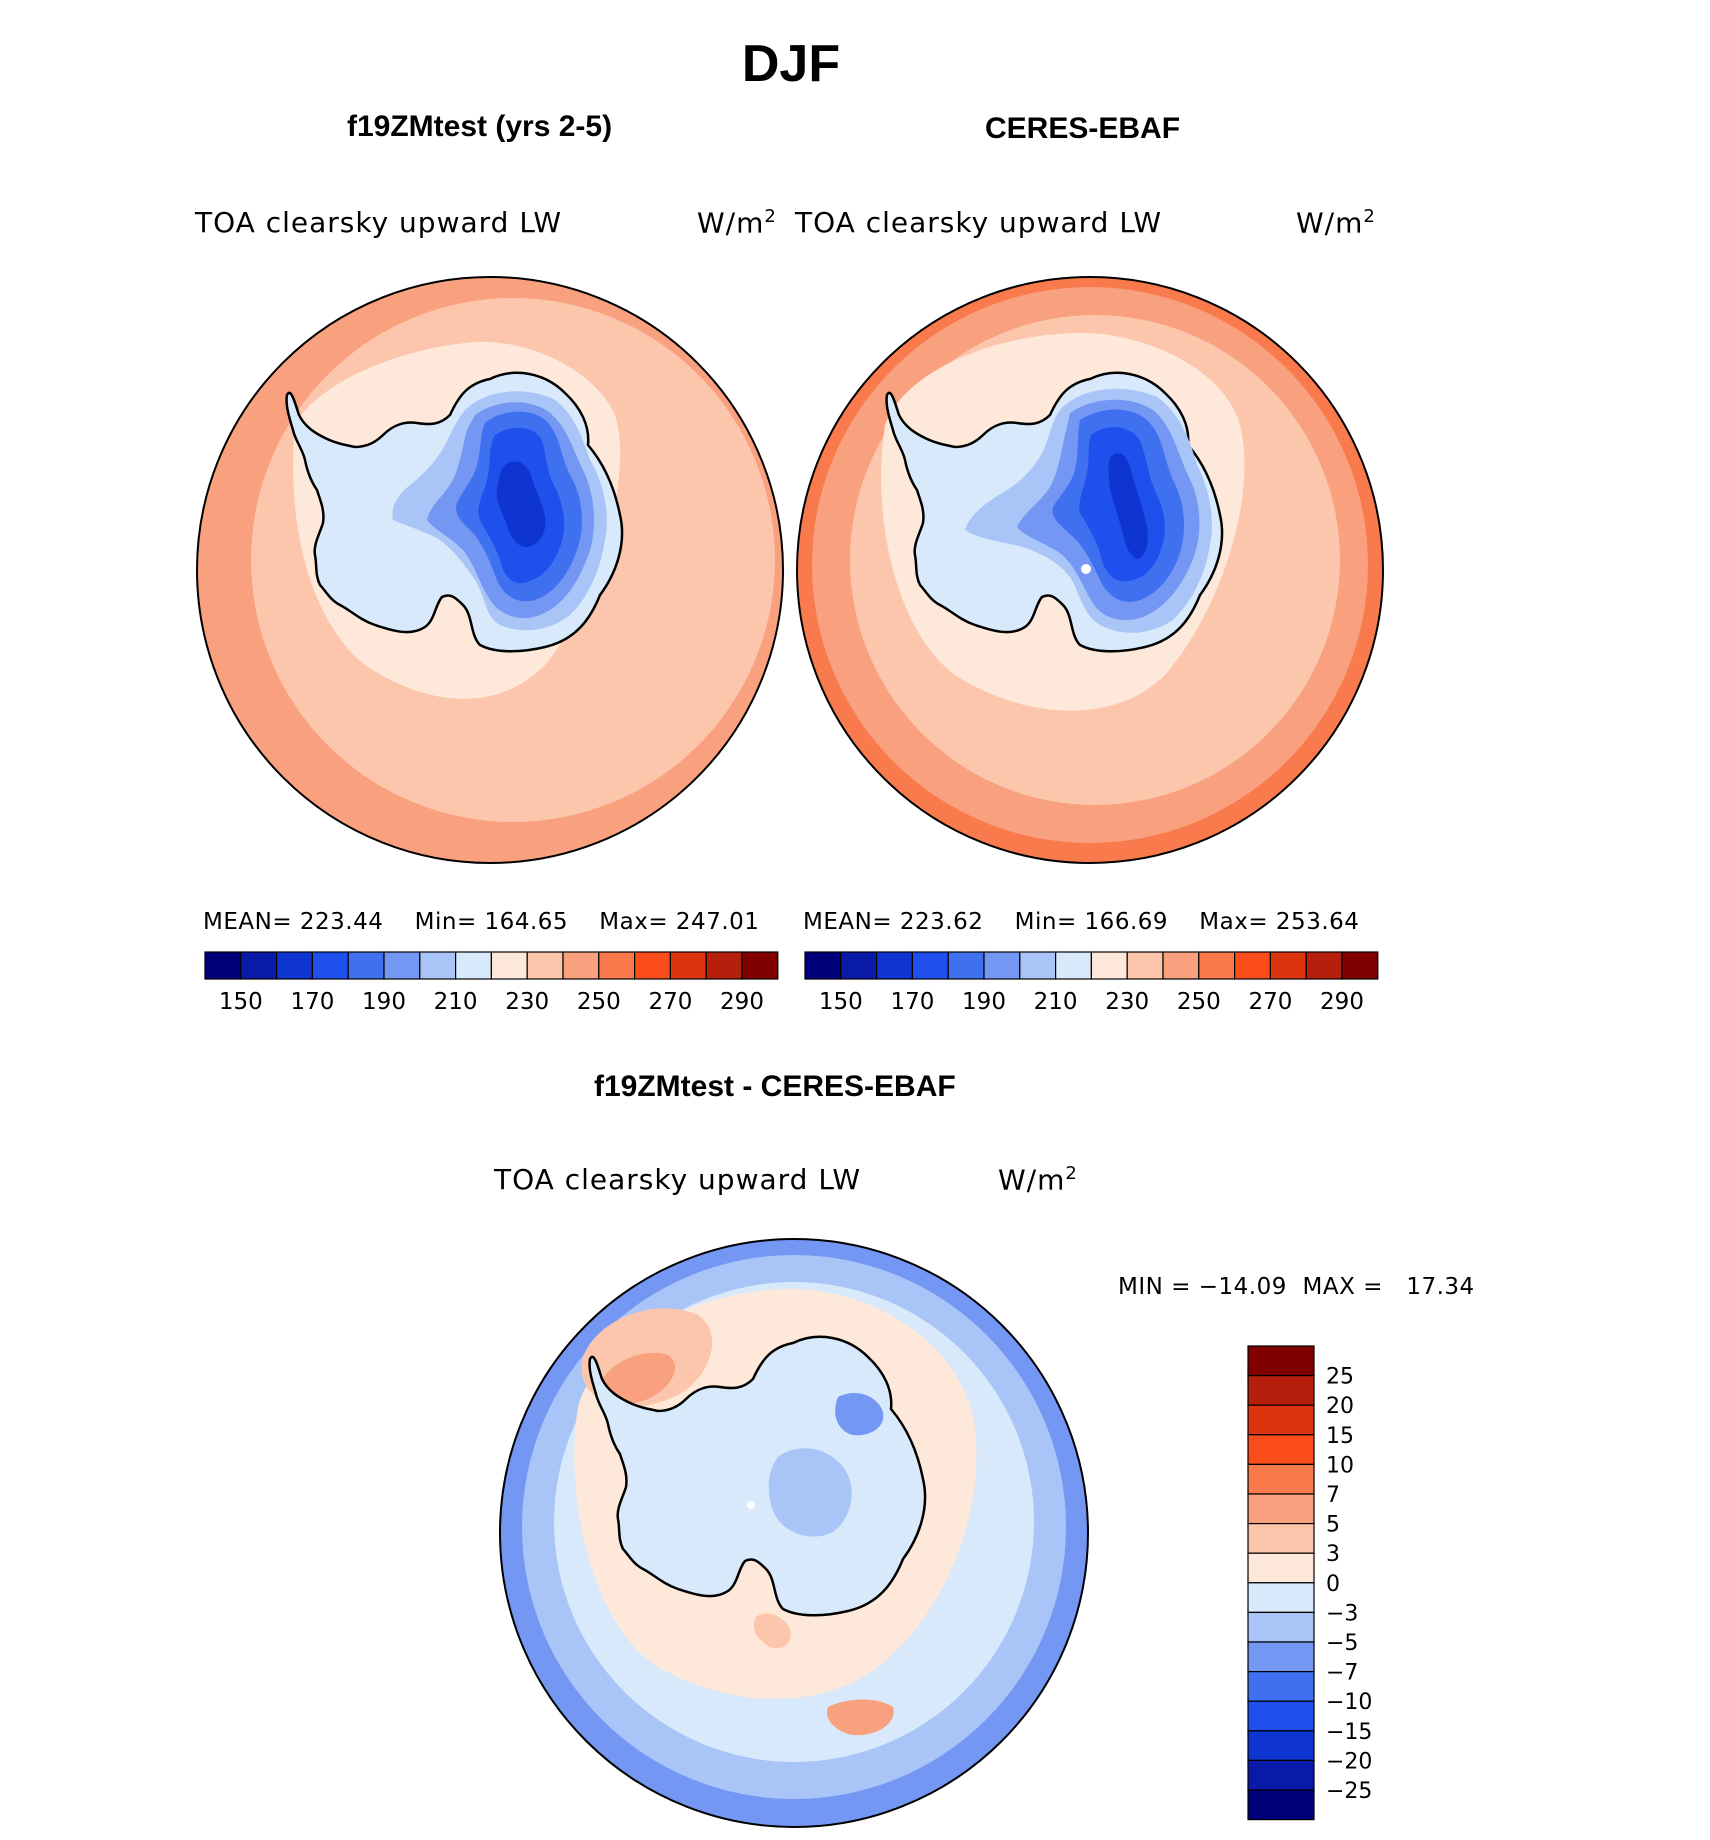 This screenshot has height=1840, width=1710. Describe the element at coordinates (1242, 1287) in the screenshot. I see `panel-3-min: −14.09` at that location.